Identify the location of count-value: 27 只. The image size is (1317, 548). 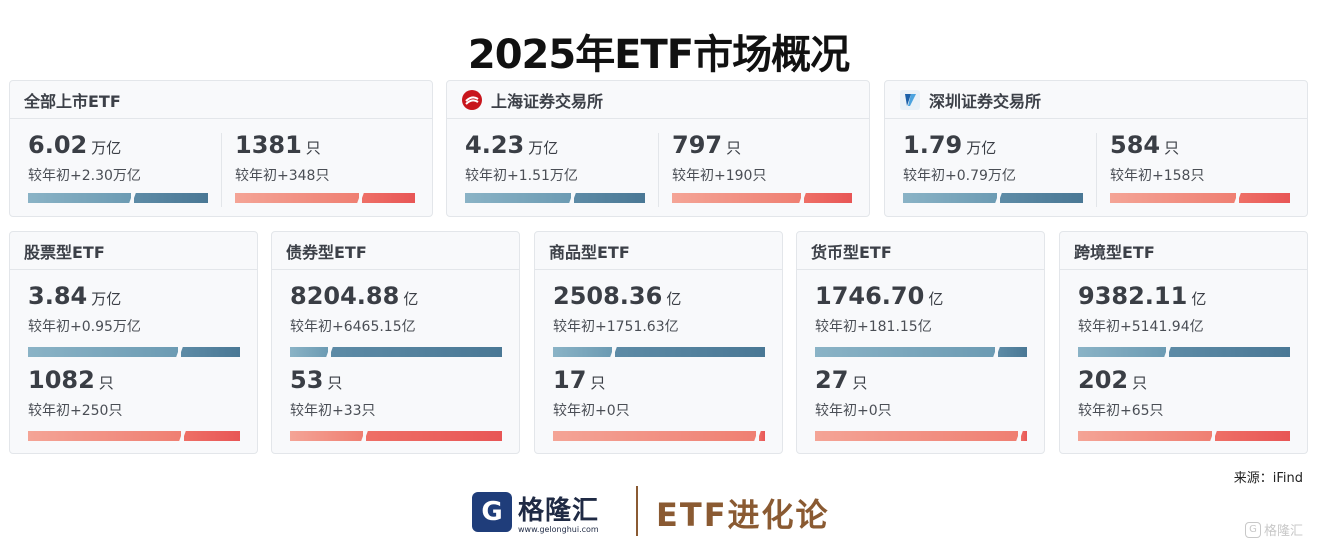
(853, 380).